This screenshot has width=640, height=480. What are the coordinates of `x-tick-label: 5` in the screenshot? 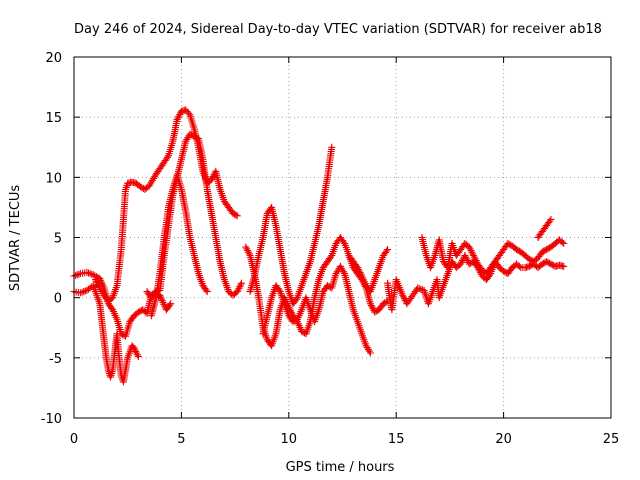 It's located at (181, 439).